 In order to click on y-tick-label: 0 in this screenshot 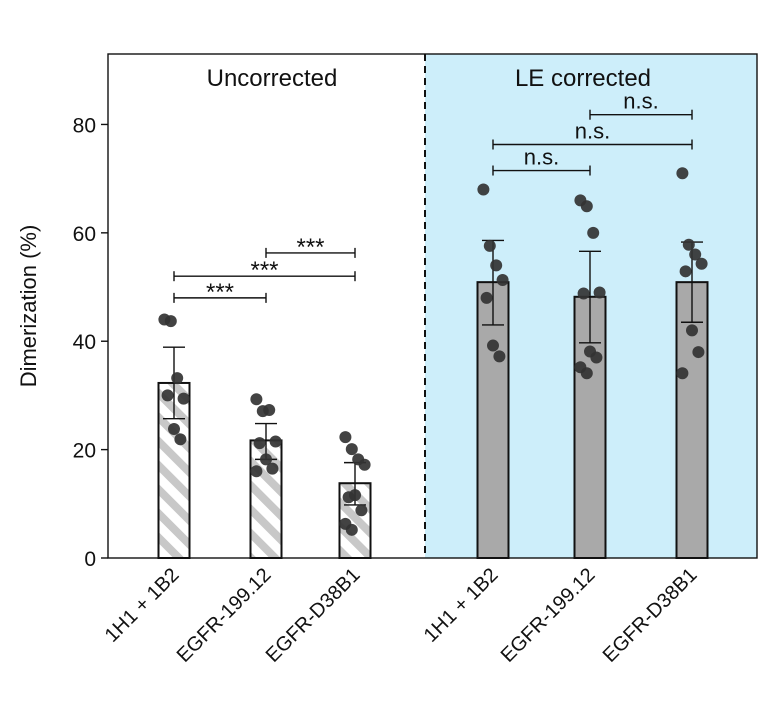, I will do `click(90, 559)`.